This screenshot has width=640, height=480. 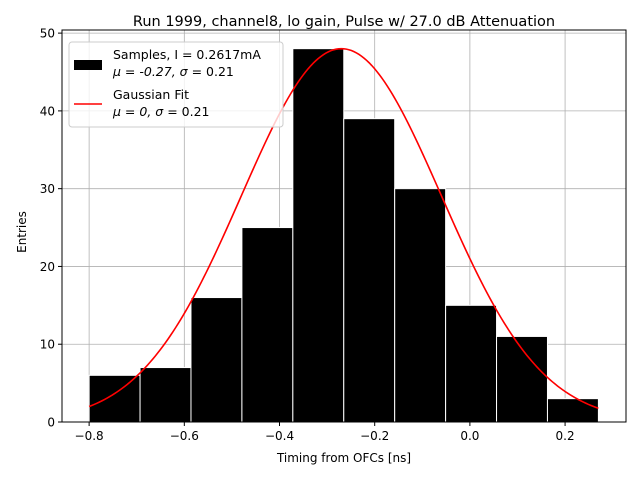 I want to click on legend-samples-sigma-value: = 0.21, so click(x=211, y=71).